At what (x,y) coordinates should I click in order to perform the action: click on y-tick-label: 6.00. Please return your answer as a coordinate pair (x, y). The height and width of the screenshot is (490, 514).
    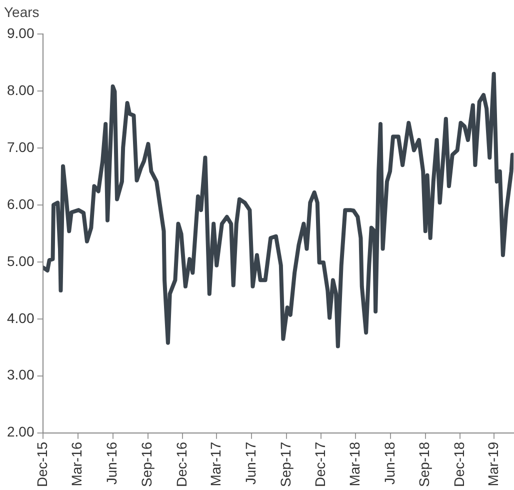
    Looking at the image, I should click on (20, 204).